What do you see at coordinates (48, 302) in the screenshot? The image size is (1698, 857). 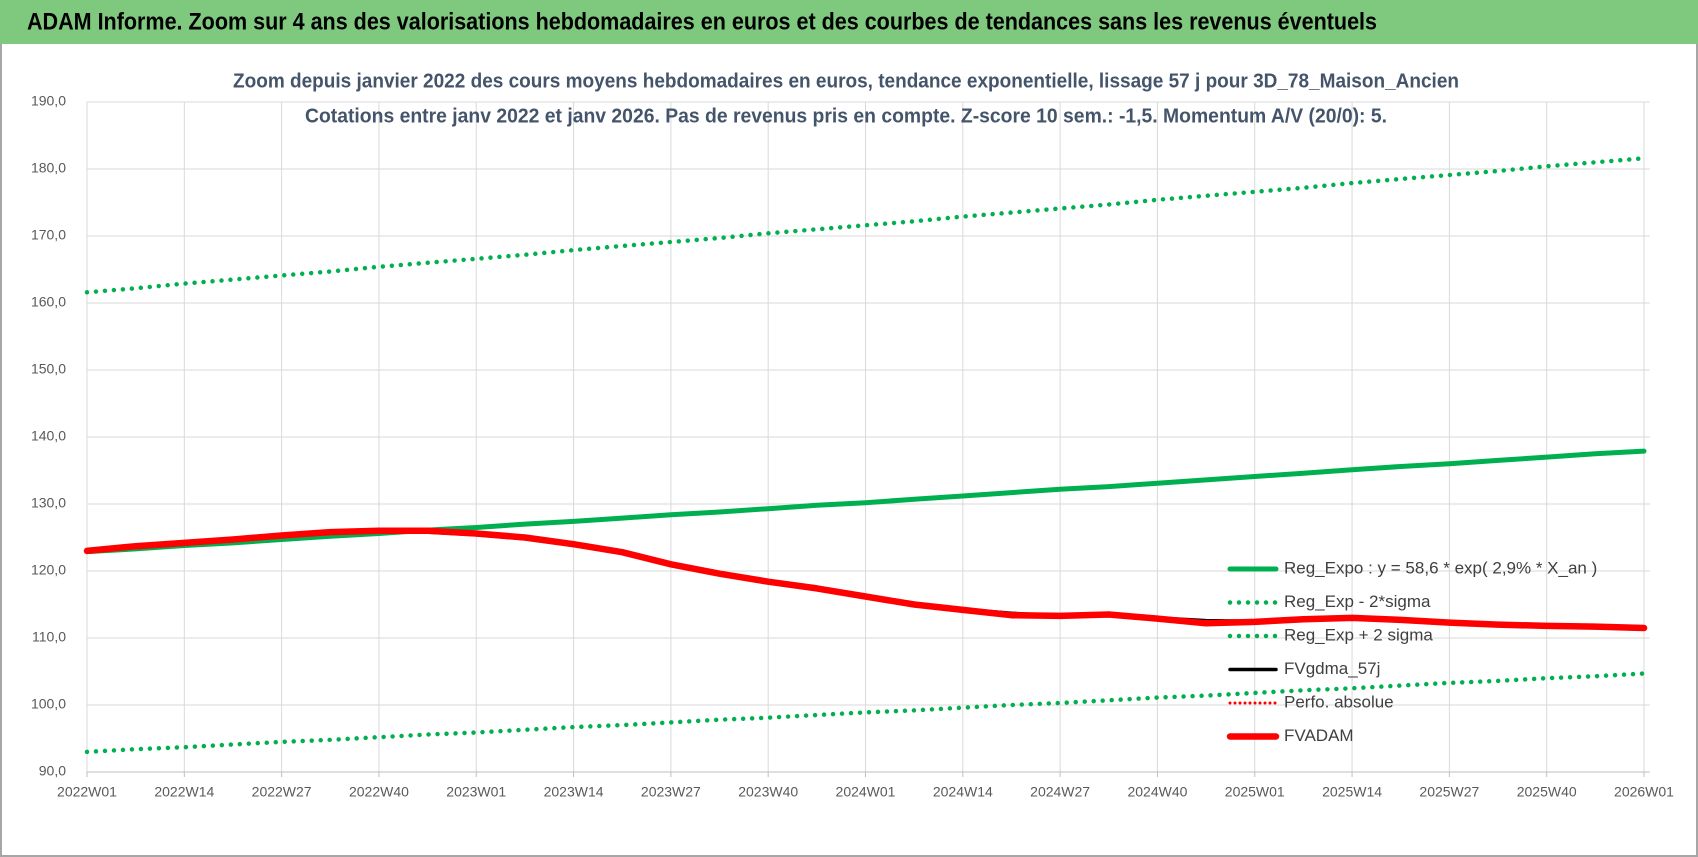 I see `y-tick-label: 160,0` at bounding box center [48, 302].